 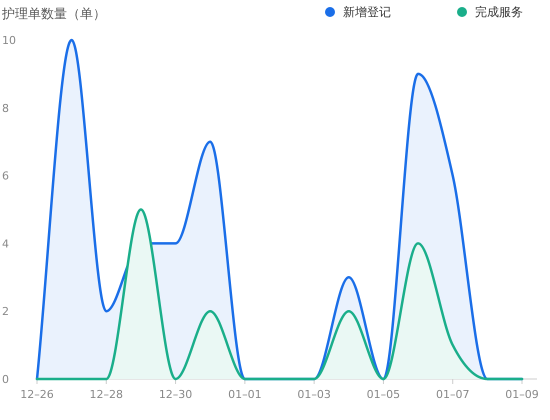 What do you see at coordinates (453, 394) in the screenshot?
I see `x-tick-label: 01–07` at bounding box center [453, 394].